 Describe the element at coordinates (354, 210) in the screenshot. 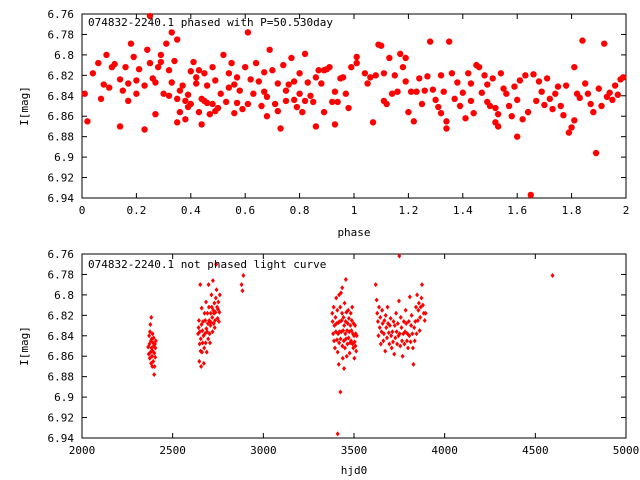

I see `x-tick-label: 1` at that location.